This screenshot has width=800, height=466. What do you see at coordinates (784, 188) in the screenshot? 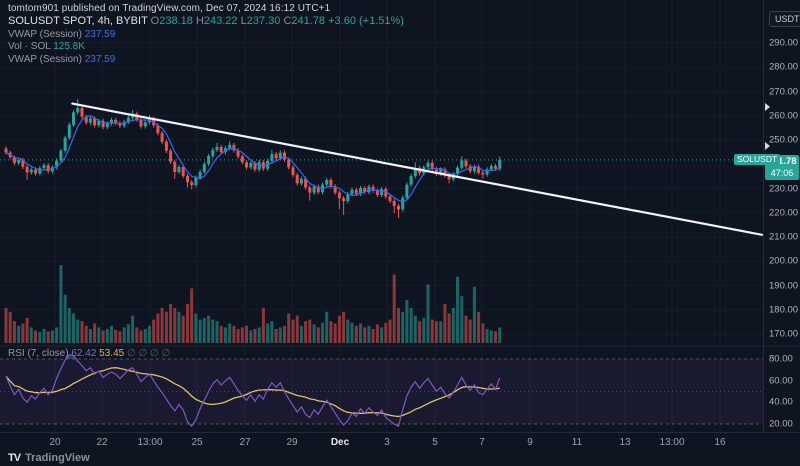
I see `price-tick-label: 230.00` at bounding box center [784, 188].